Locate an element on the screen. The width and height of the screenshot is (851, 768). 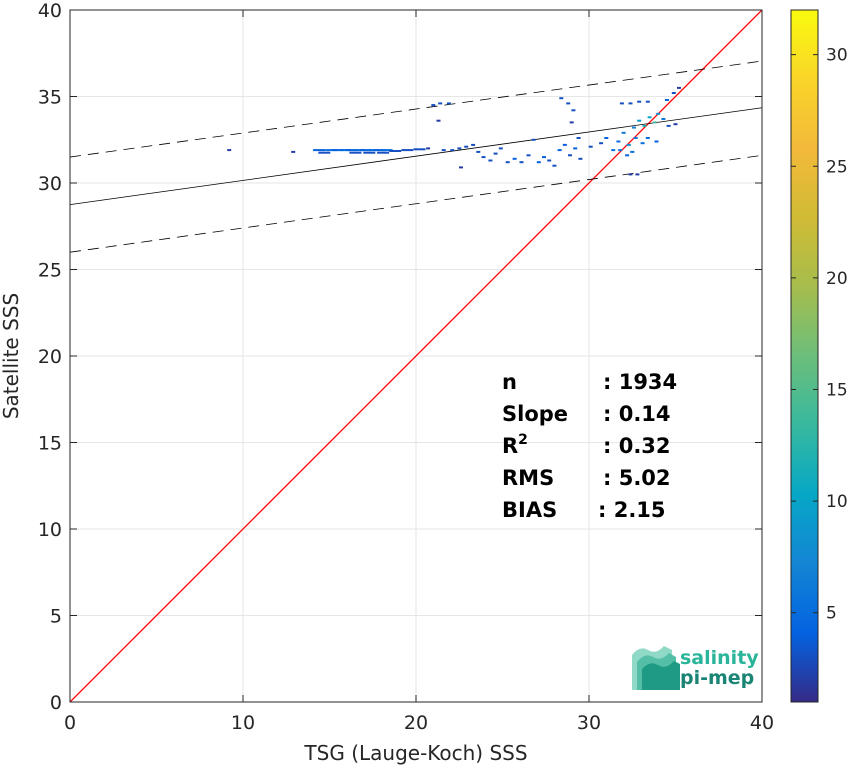
x-tick-label: 30 is located at coordinates (589, 723).